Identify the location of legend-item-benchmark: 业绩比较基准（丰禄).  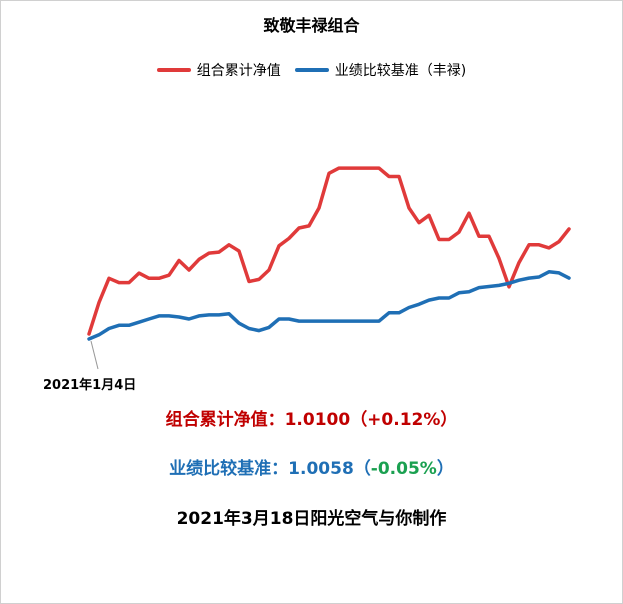
(380, 70).